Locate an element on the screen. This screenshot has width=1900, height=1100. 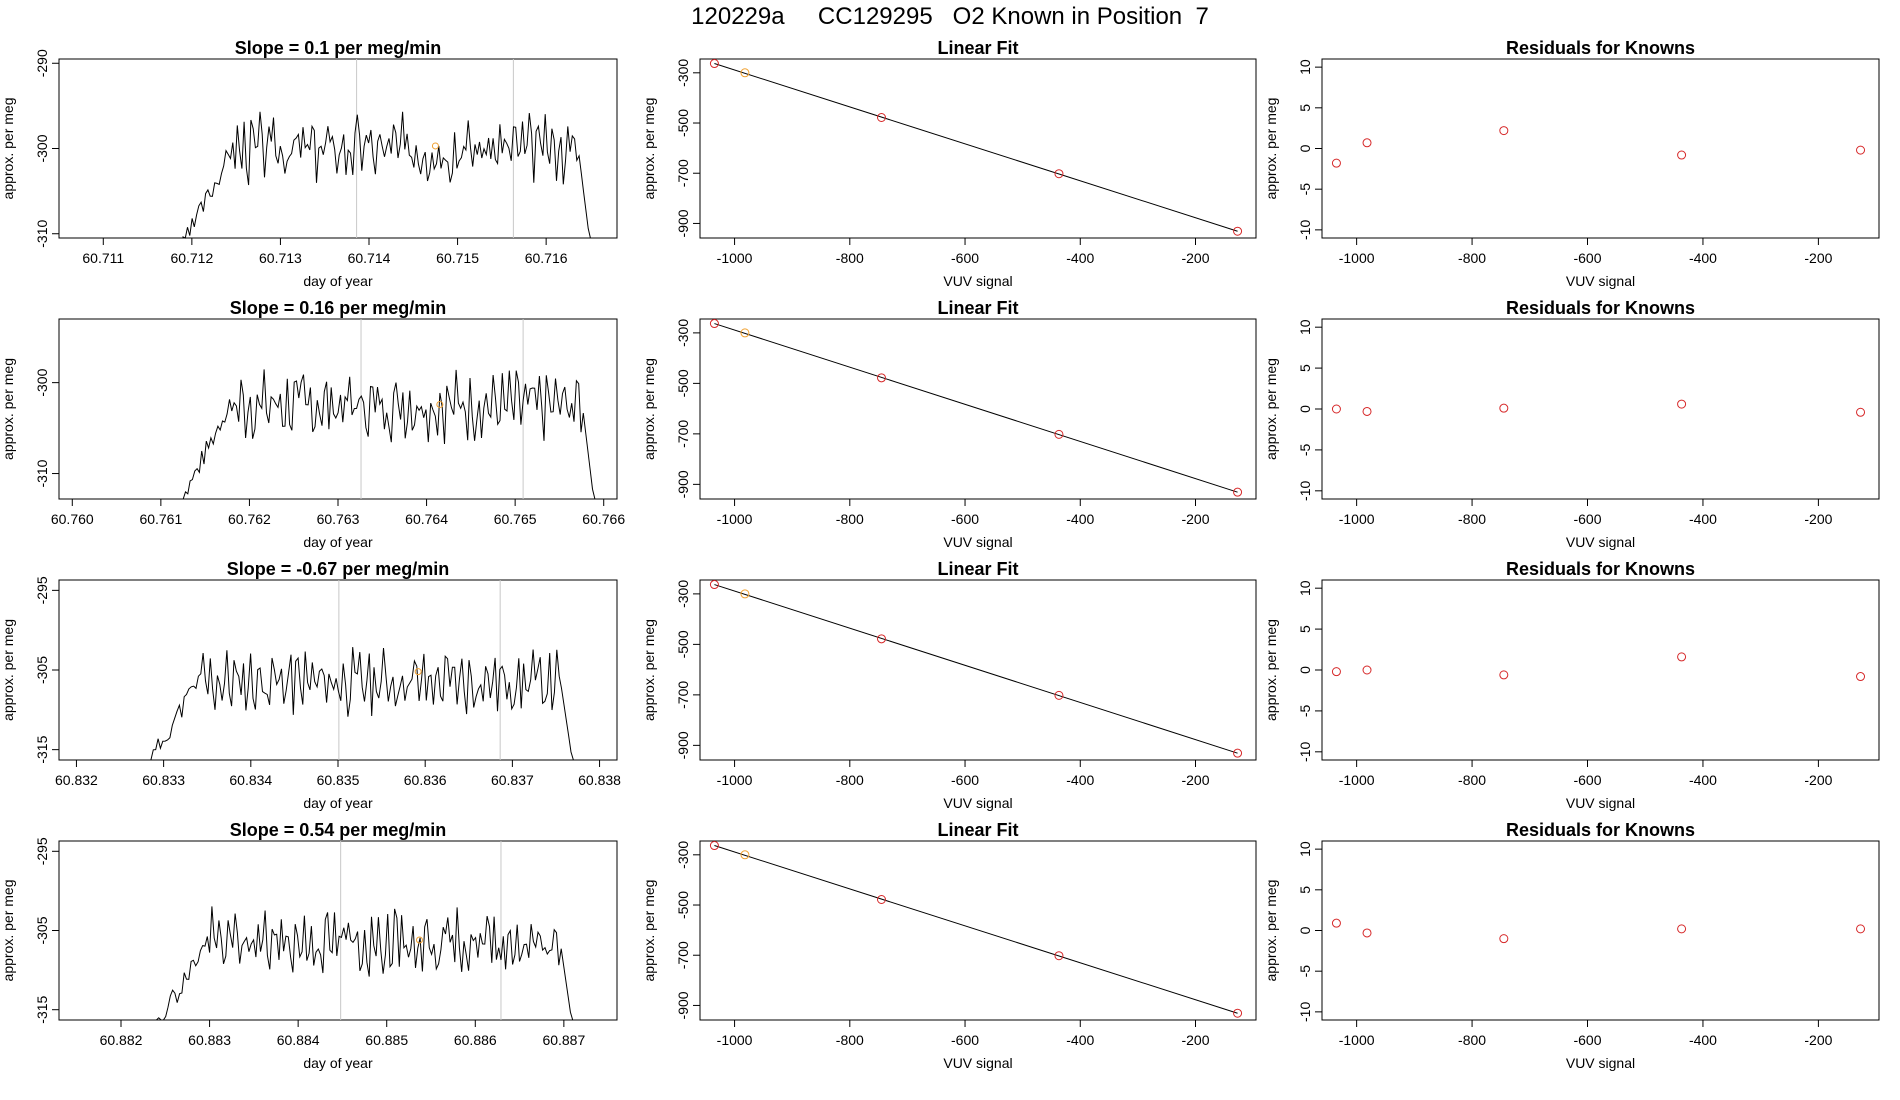
x-tick-label: 60.761 is located at coordinates (160, 519).